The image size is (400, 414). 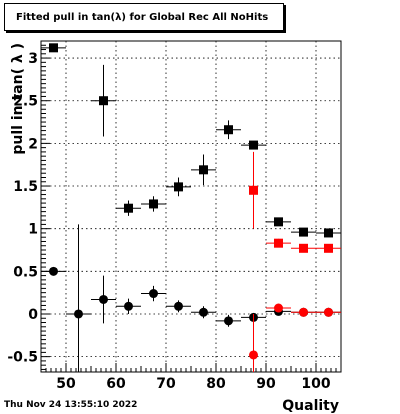 What do you see at coordinates (33, 144) in the screenshot?
I see `y-tick-label: 2` at bounding box center [33, 144].